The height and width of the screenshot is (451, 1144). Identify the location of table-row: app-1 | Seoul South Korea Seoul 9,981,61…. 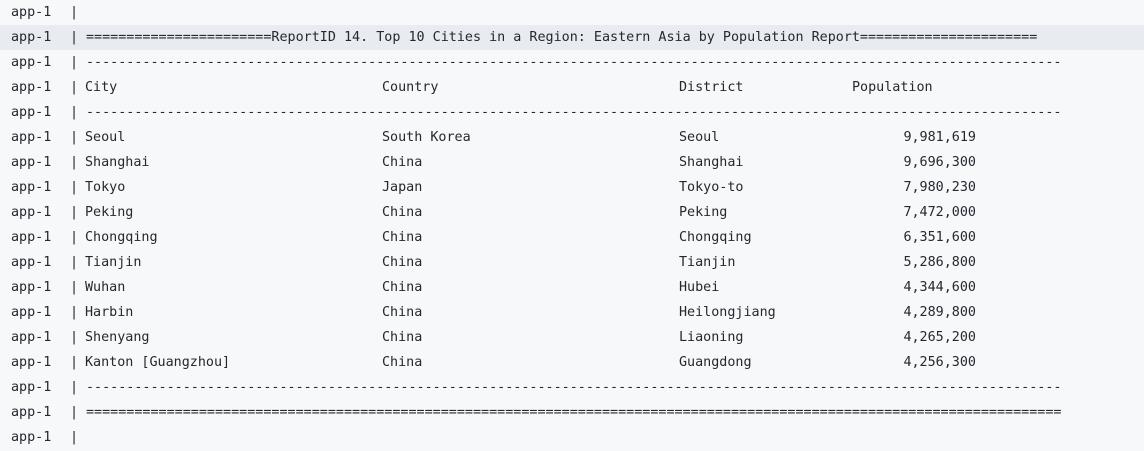
(572, 137).